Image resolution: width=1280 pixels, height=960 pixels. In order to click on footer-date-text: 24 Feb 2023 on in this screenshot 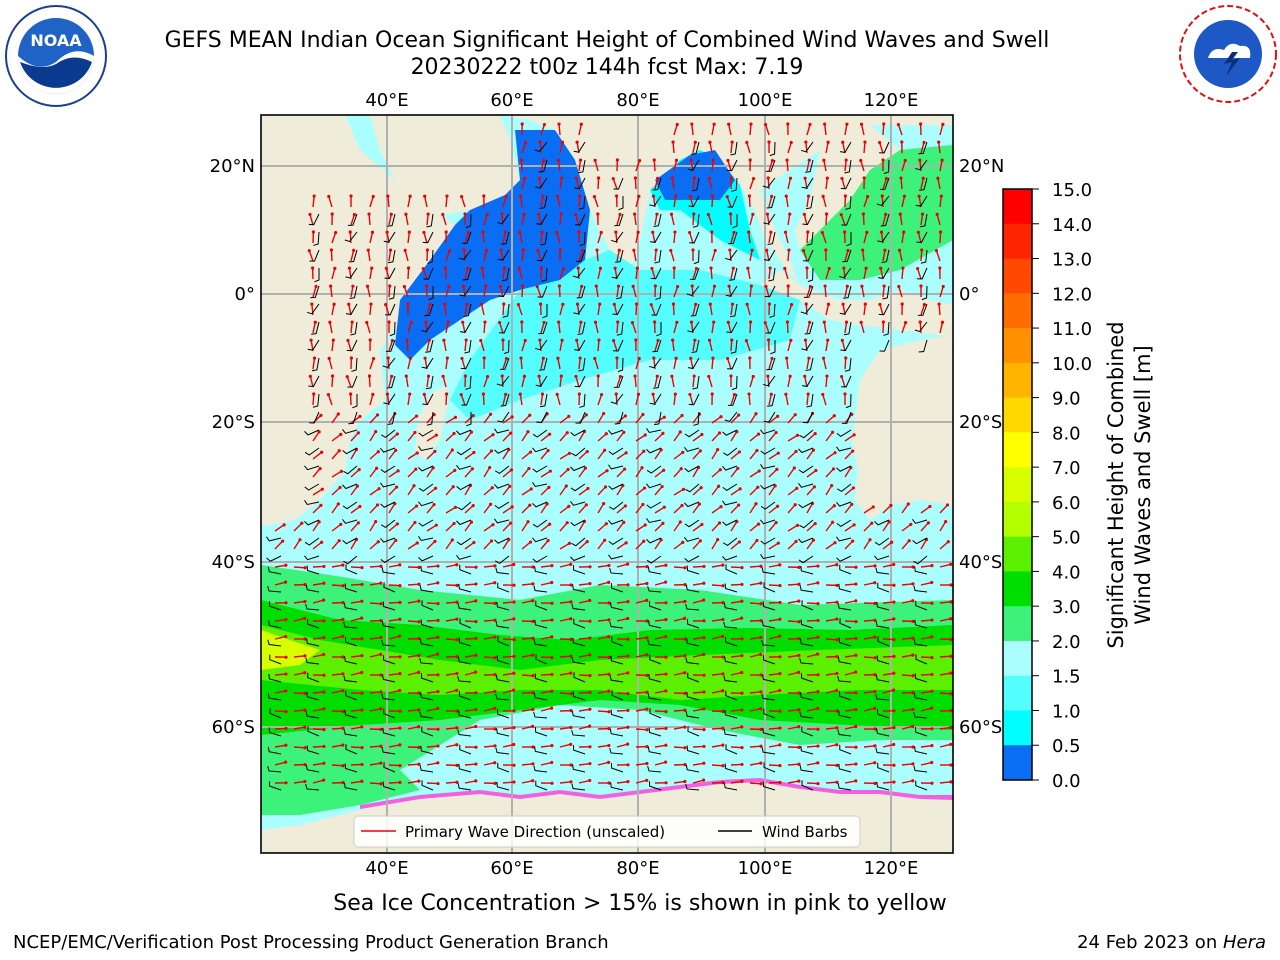, I will do `click(1150, 942)`.